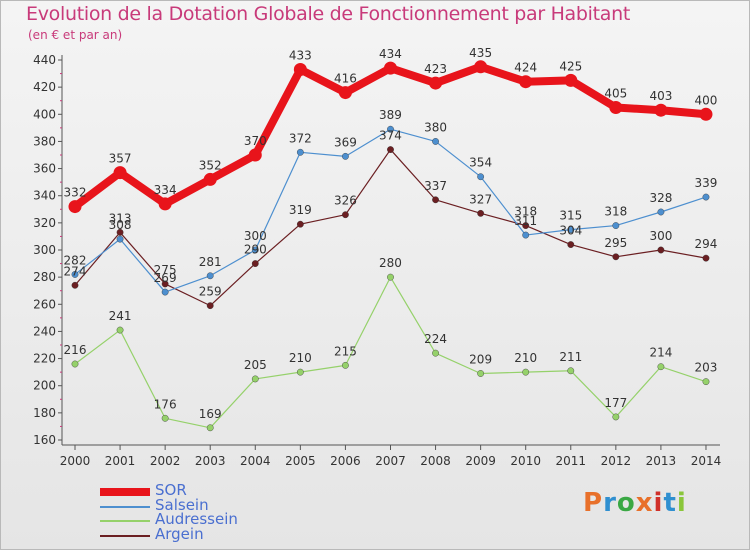 The image size is (750, 550). Describe the element at coordinates (706, 183) in the screenshot. I see `data-label: 339` at that location.